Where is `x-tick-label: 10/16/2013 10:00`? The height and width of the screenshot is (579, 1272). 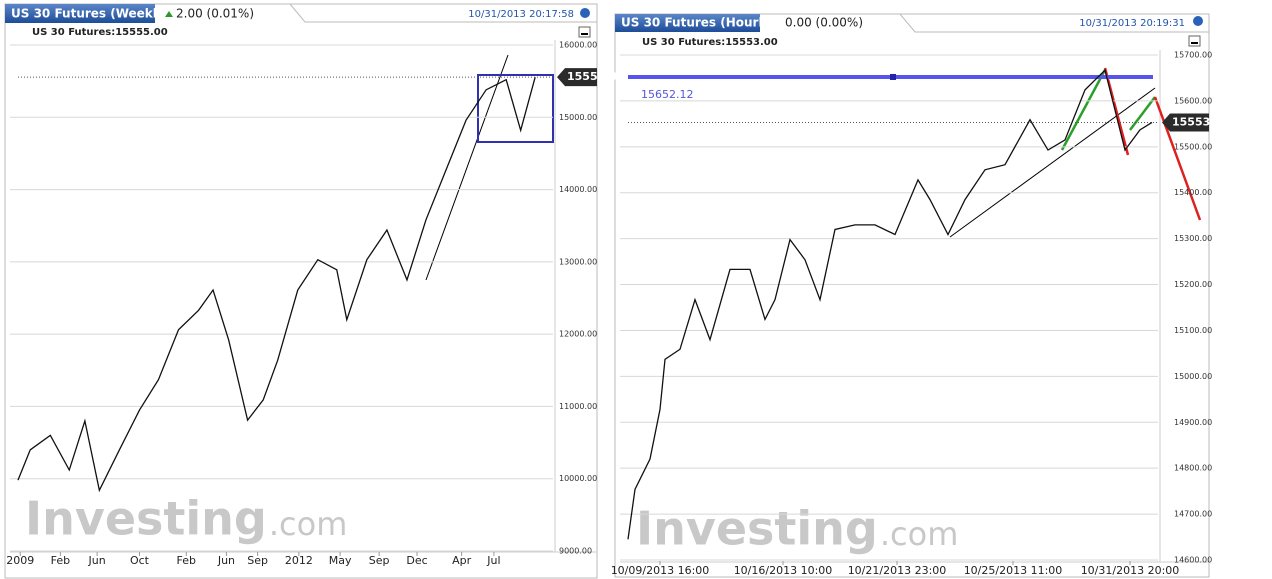 x-tick-label: 10/16/2013 10:00 is located at coordinates (783, 570).